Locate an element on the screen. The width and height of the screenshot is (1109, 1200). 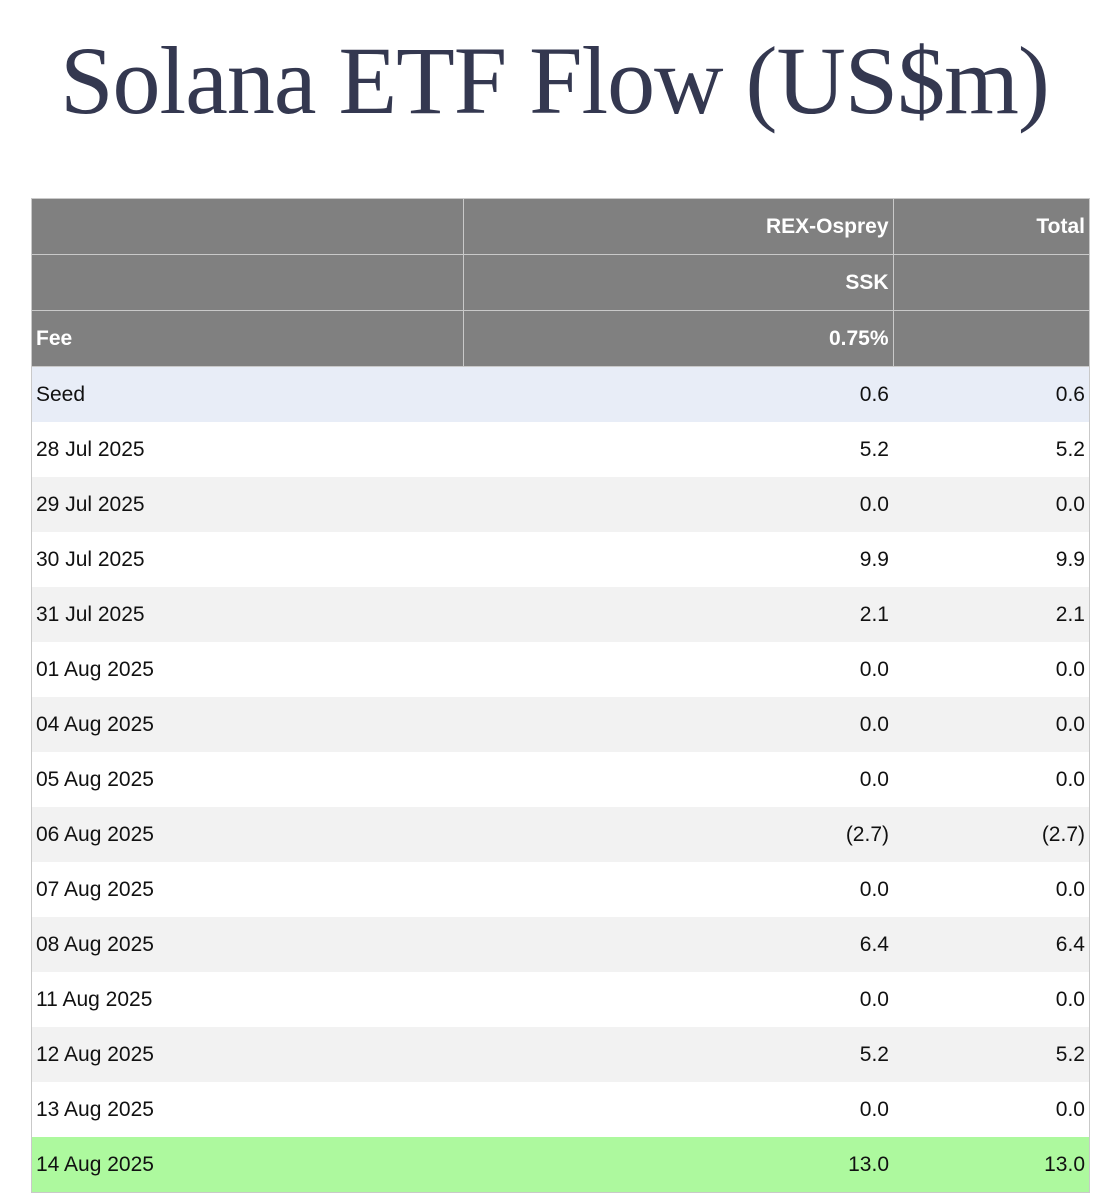
header-cell-ticker: SSK is located at coordinates (678, 282).